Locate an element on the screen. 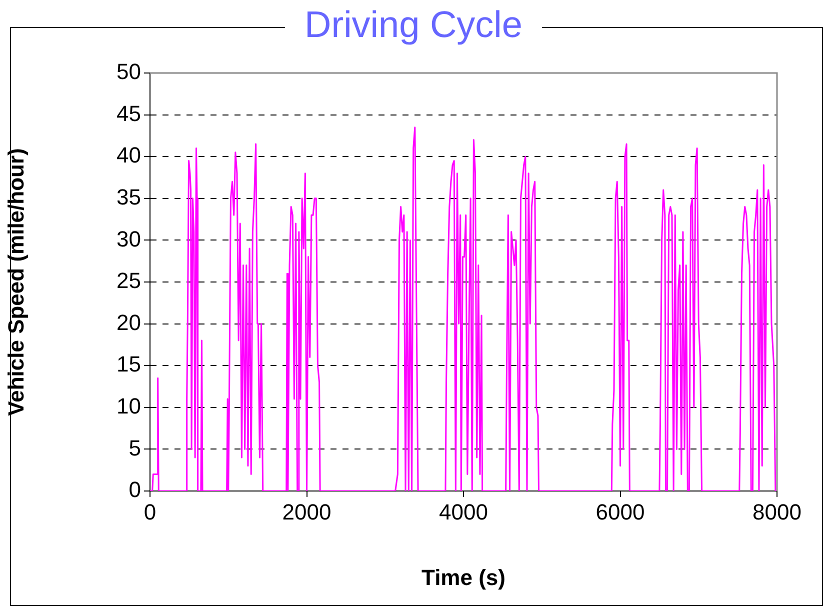  y-tick-label: 0 is located at coordinates (134, 489).